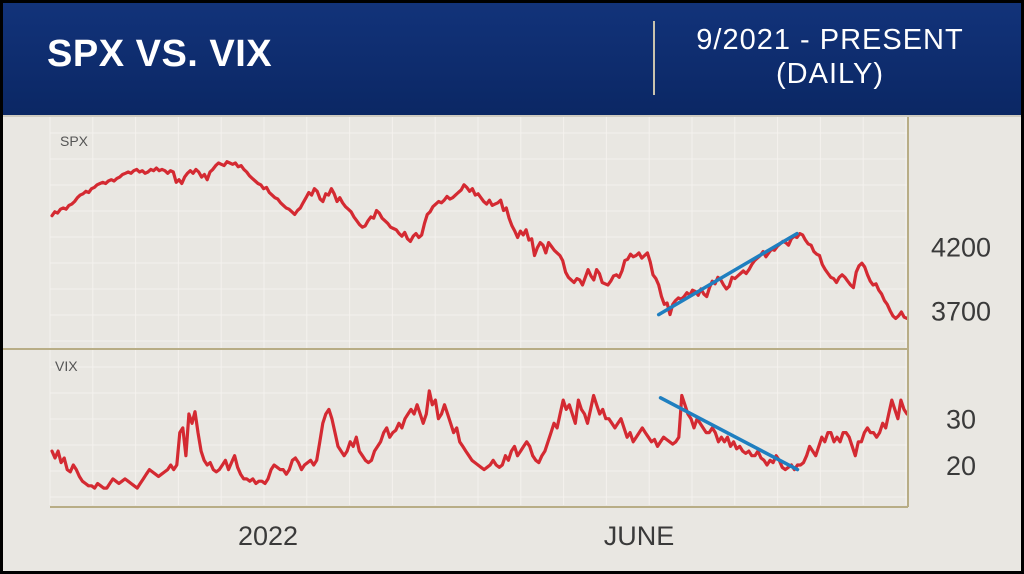  I want to click on y-tick-label: 4200, so click(961, 247).